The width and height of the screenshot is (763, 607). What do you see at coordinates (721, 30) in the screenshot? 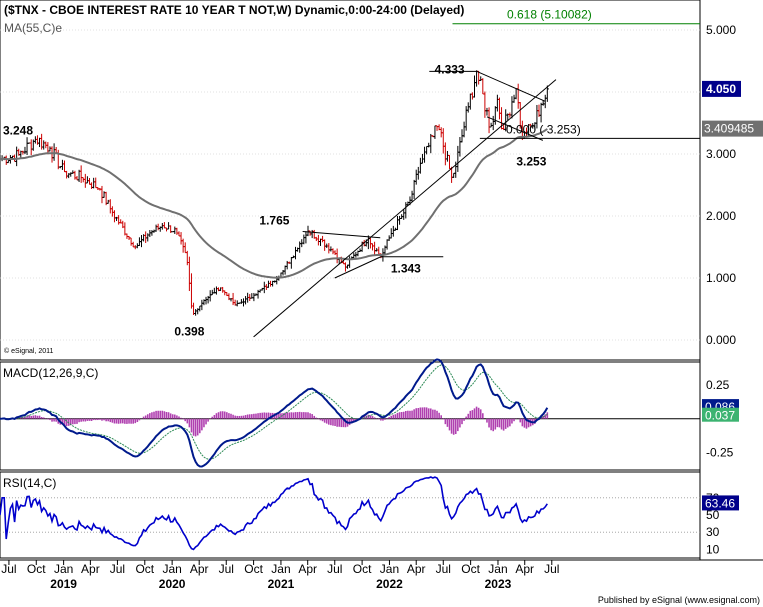
I see `price-tick-label: 5.000` at bounding box center [721, 30].